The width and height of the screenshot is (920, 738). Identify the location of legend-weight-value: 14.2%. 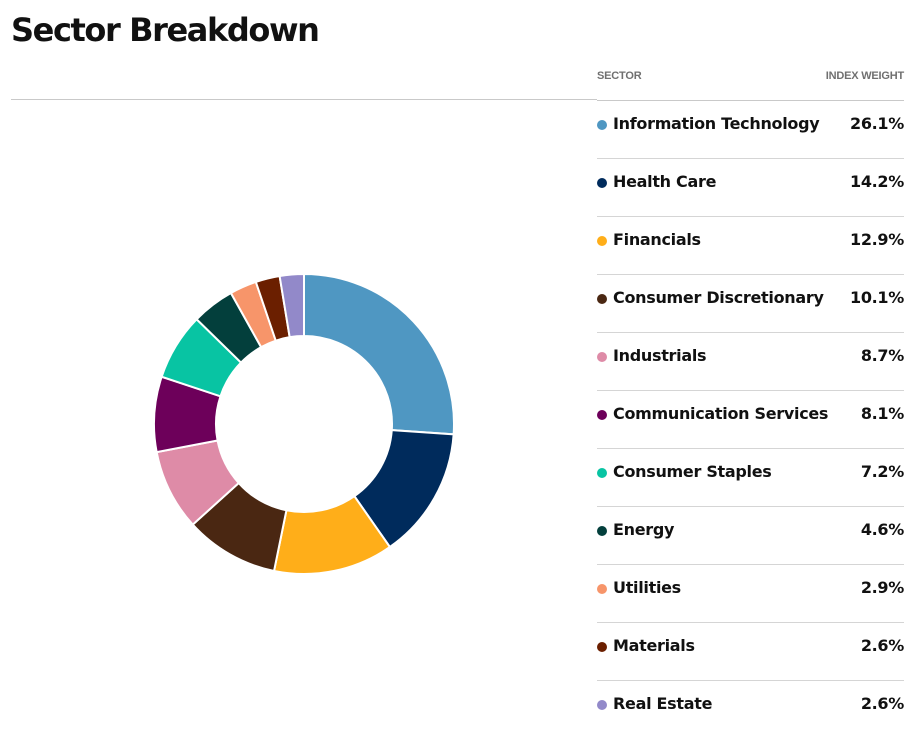
(876, 181).